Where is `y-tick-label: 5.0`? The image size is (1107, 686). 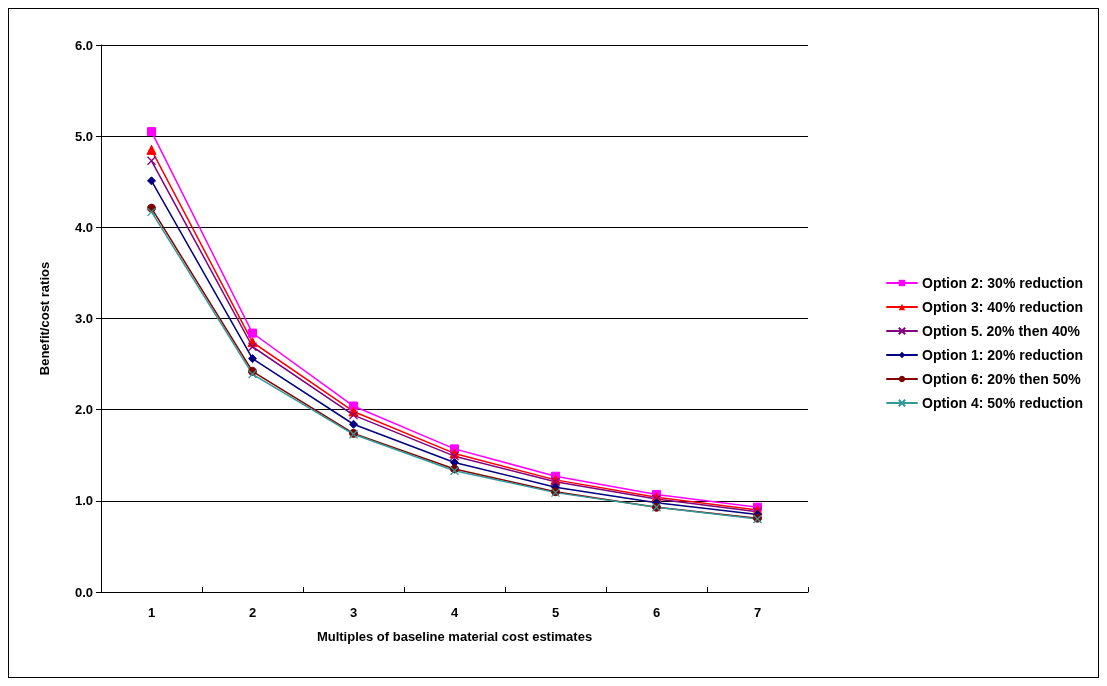 y-tick-label: 5.0 is located at coordinates (83, 136).